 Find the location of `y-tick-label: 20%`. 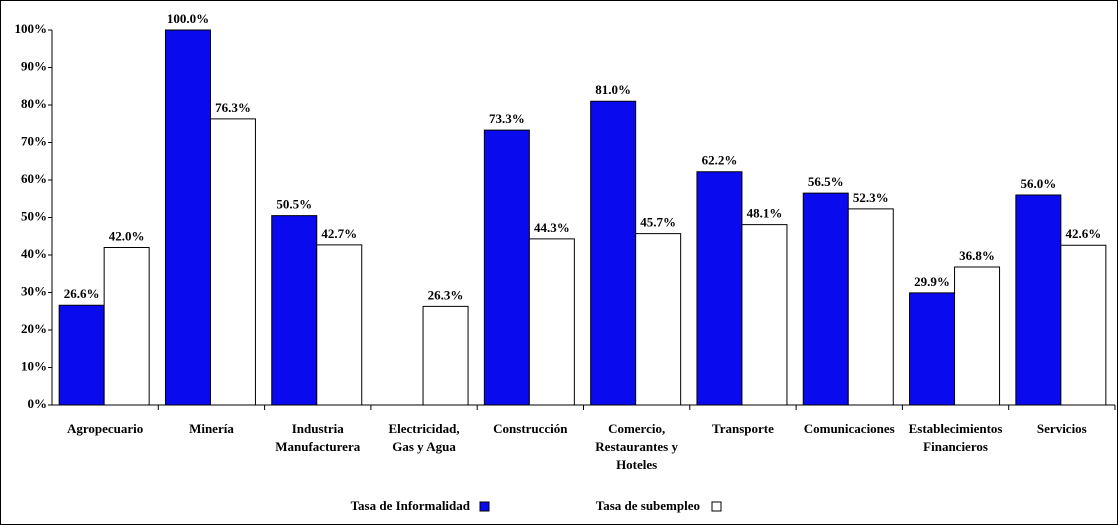

y-tick-label: 20% is located at coordinates (34, 328).